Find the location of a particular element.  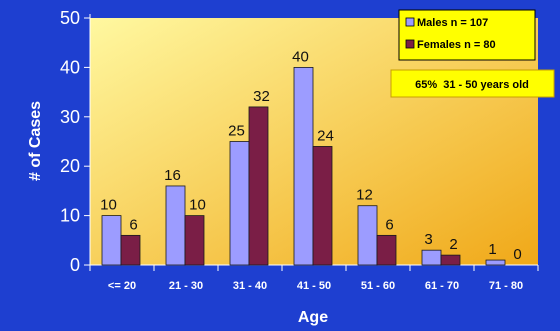

x-tick-label: <= 20 is located at coordinates (122, 286).